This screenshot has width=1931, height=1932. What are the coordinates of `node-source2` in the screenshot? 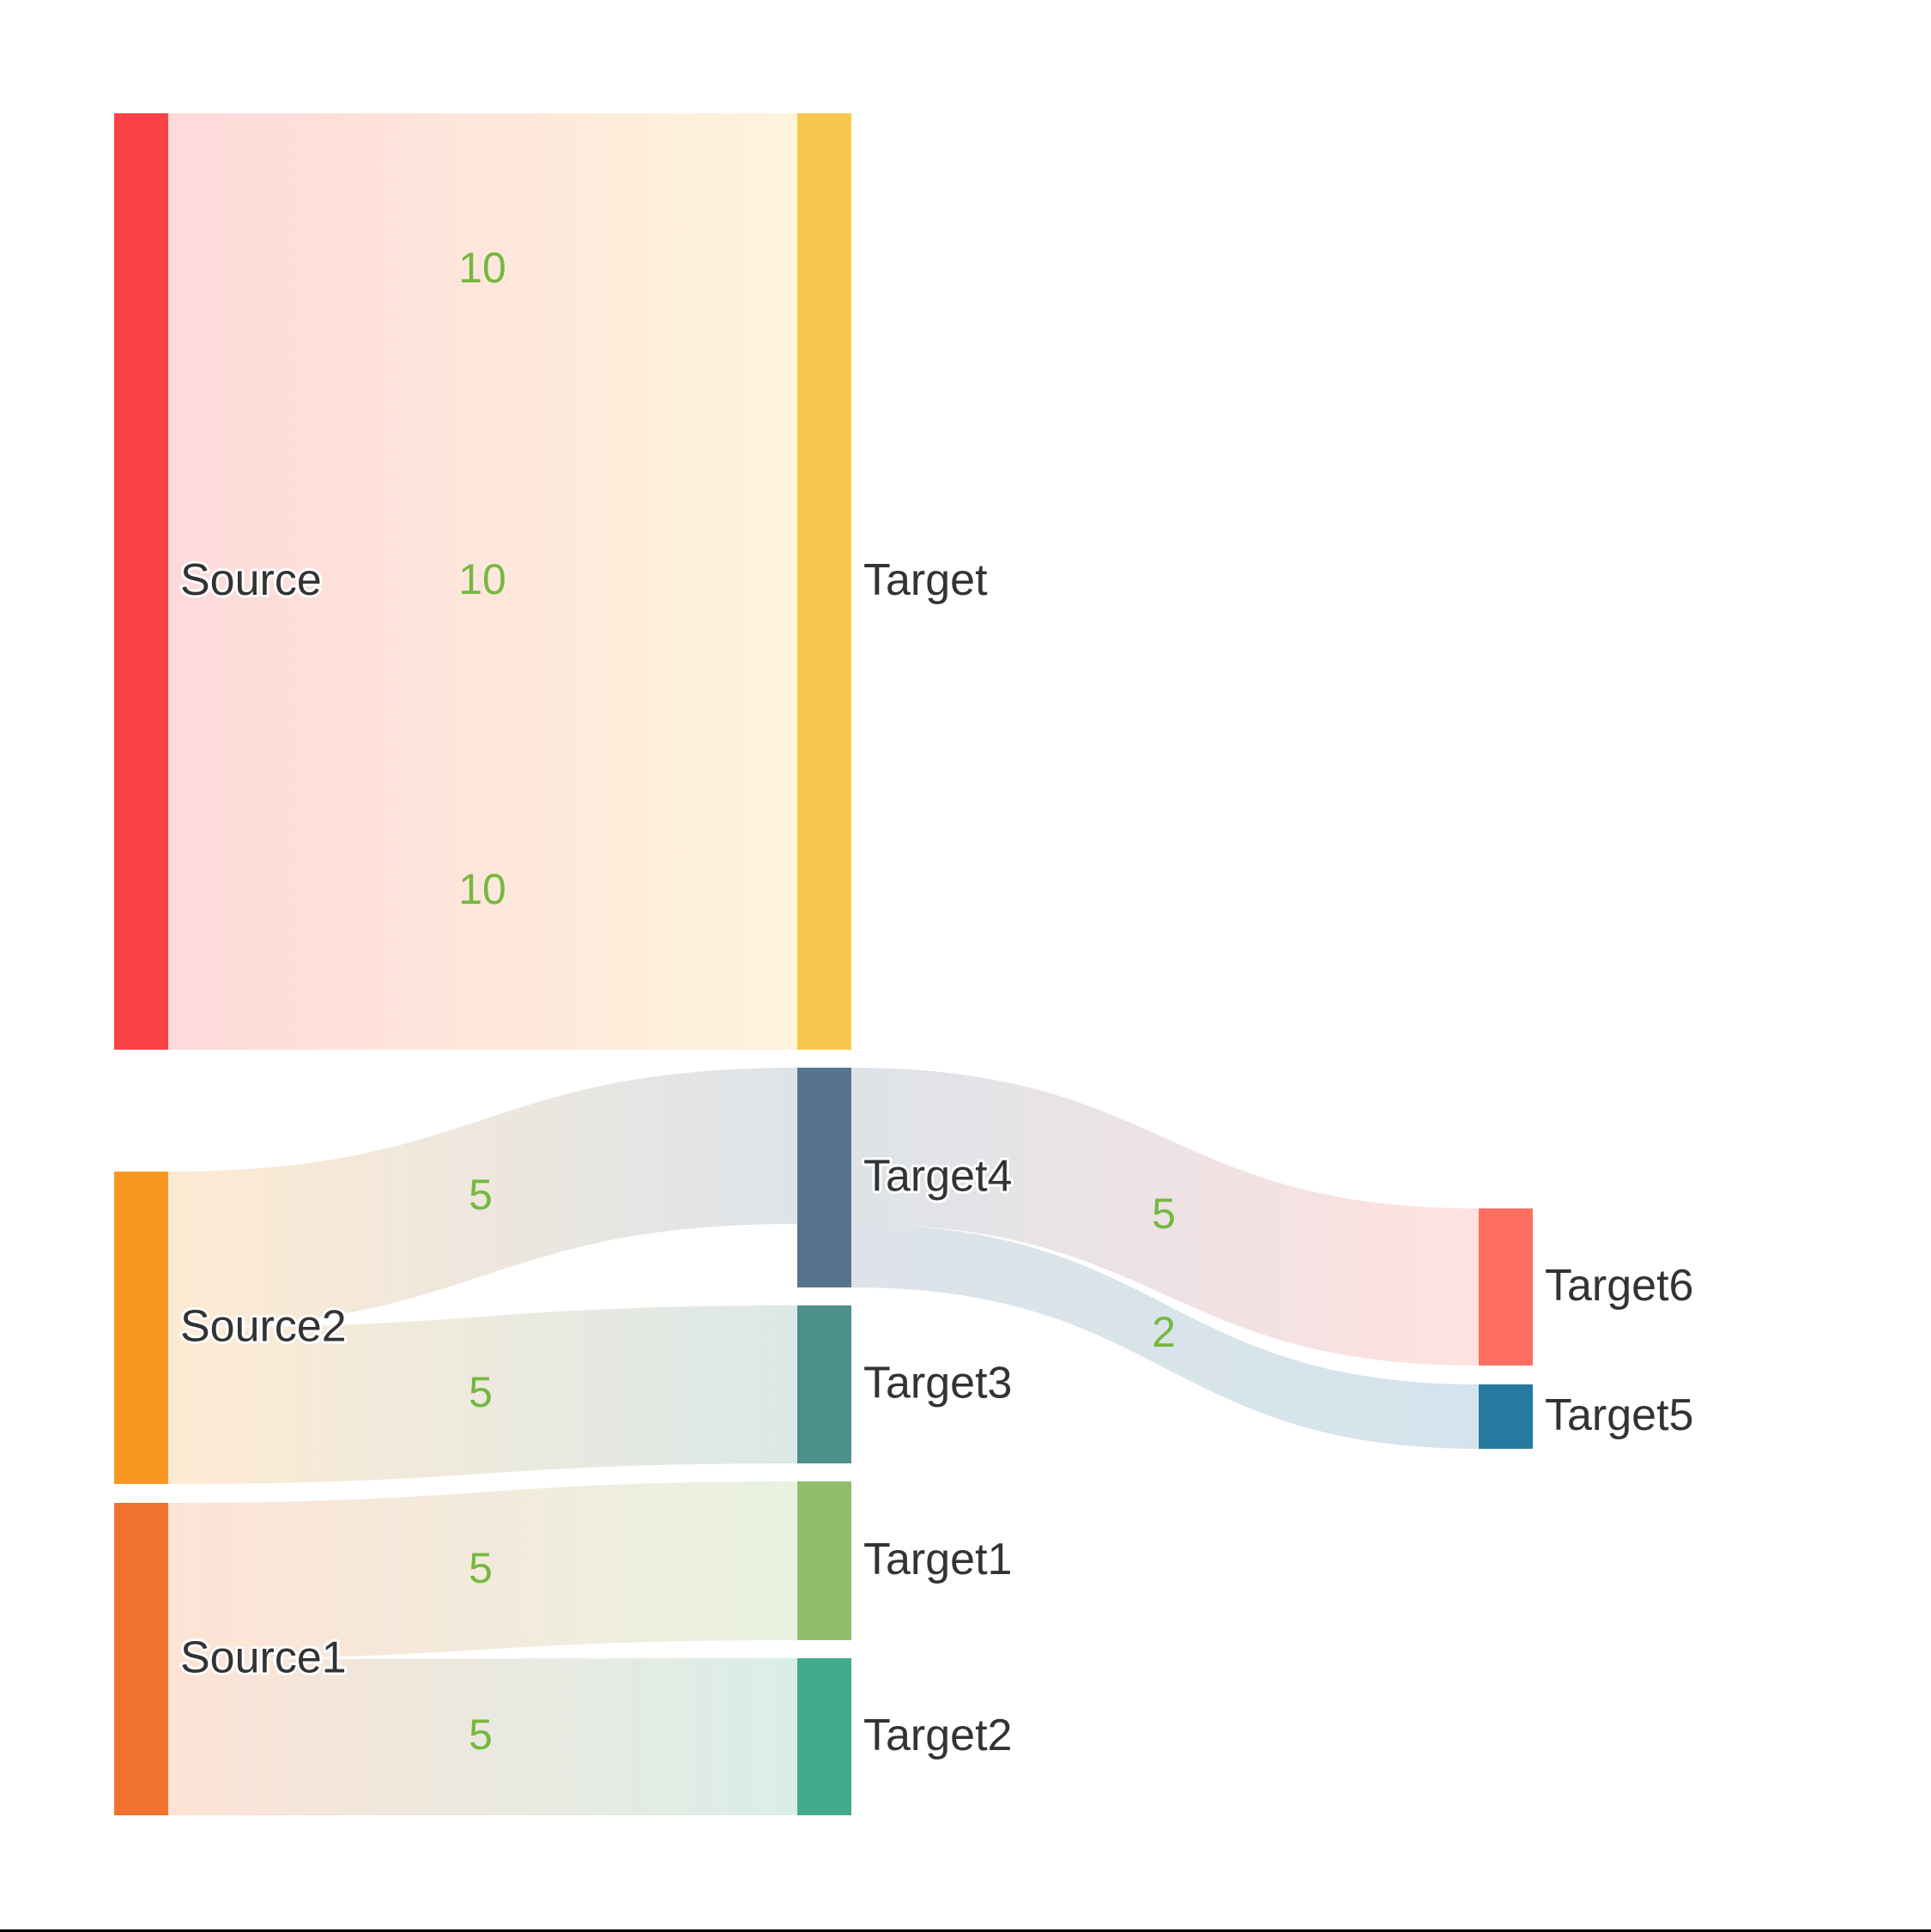 It's located at (141, 1328).